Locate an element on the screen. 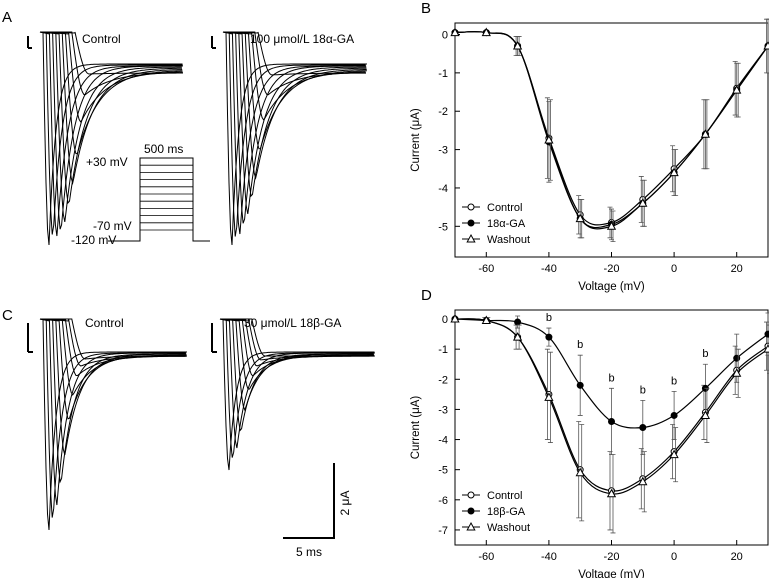 Image resolution: width=769 pixels, height=578 pixels. scale-bar-time-label: 5 ms is located at coordinates (309, 552).